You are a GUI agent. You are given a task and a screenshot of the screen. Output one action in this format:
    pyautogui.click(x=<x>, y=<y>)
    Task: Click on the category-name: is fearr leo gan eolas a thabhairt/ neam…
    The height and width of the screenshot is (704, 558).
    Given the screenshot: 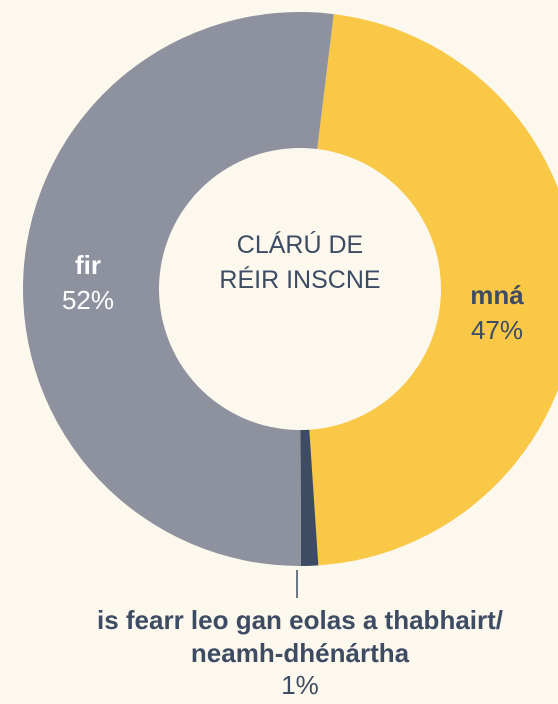 What is the action you would take?
    pyautogui.click(x=300, y=636)
    